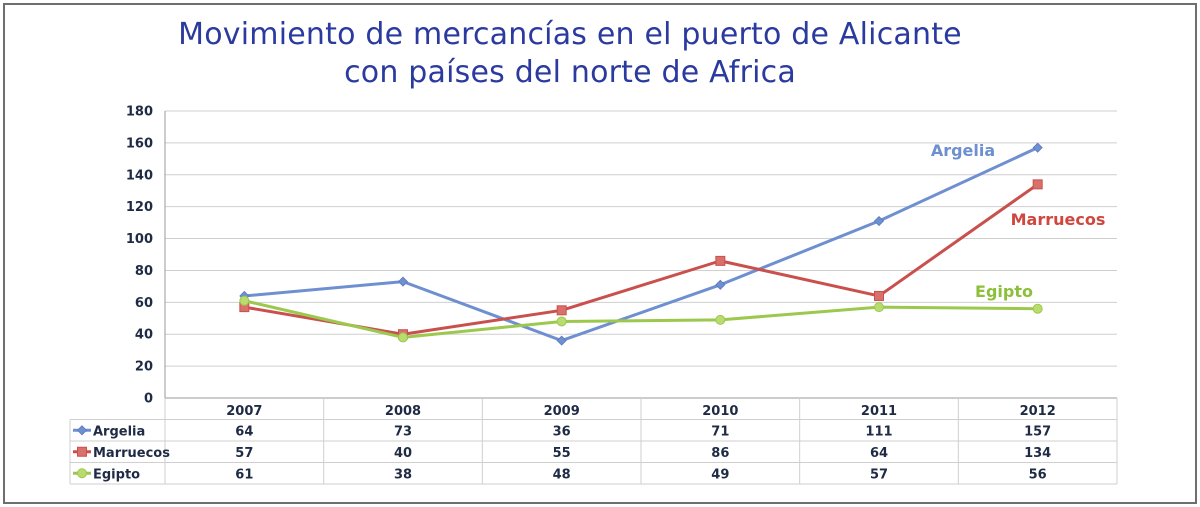  What do you see at coordinates (131, 453) in the screenshot?
I see `legend-label: Marruecos` at bounding box center [131, 453].